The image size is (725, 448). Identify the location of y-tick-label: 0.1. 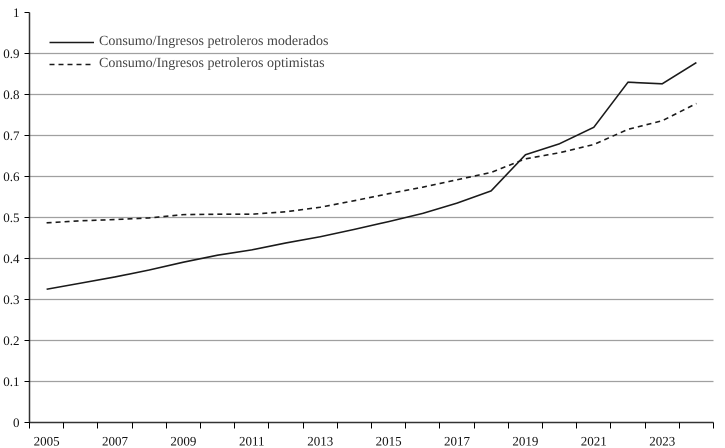
(11, 381).